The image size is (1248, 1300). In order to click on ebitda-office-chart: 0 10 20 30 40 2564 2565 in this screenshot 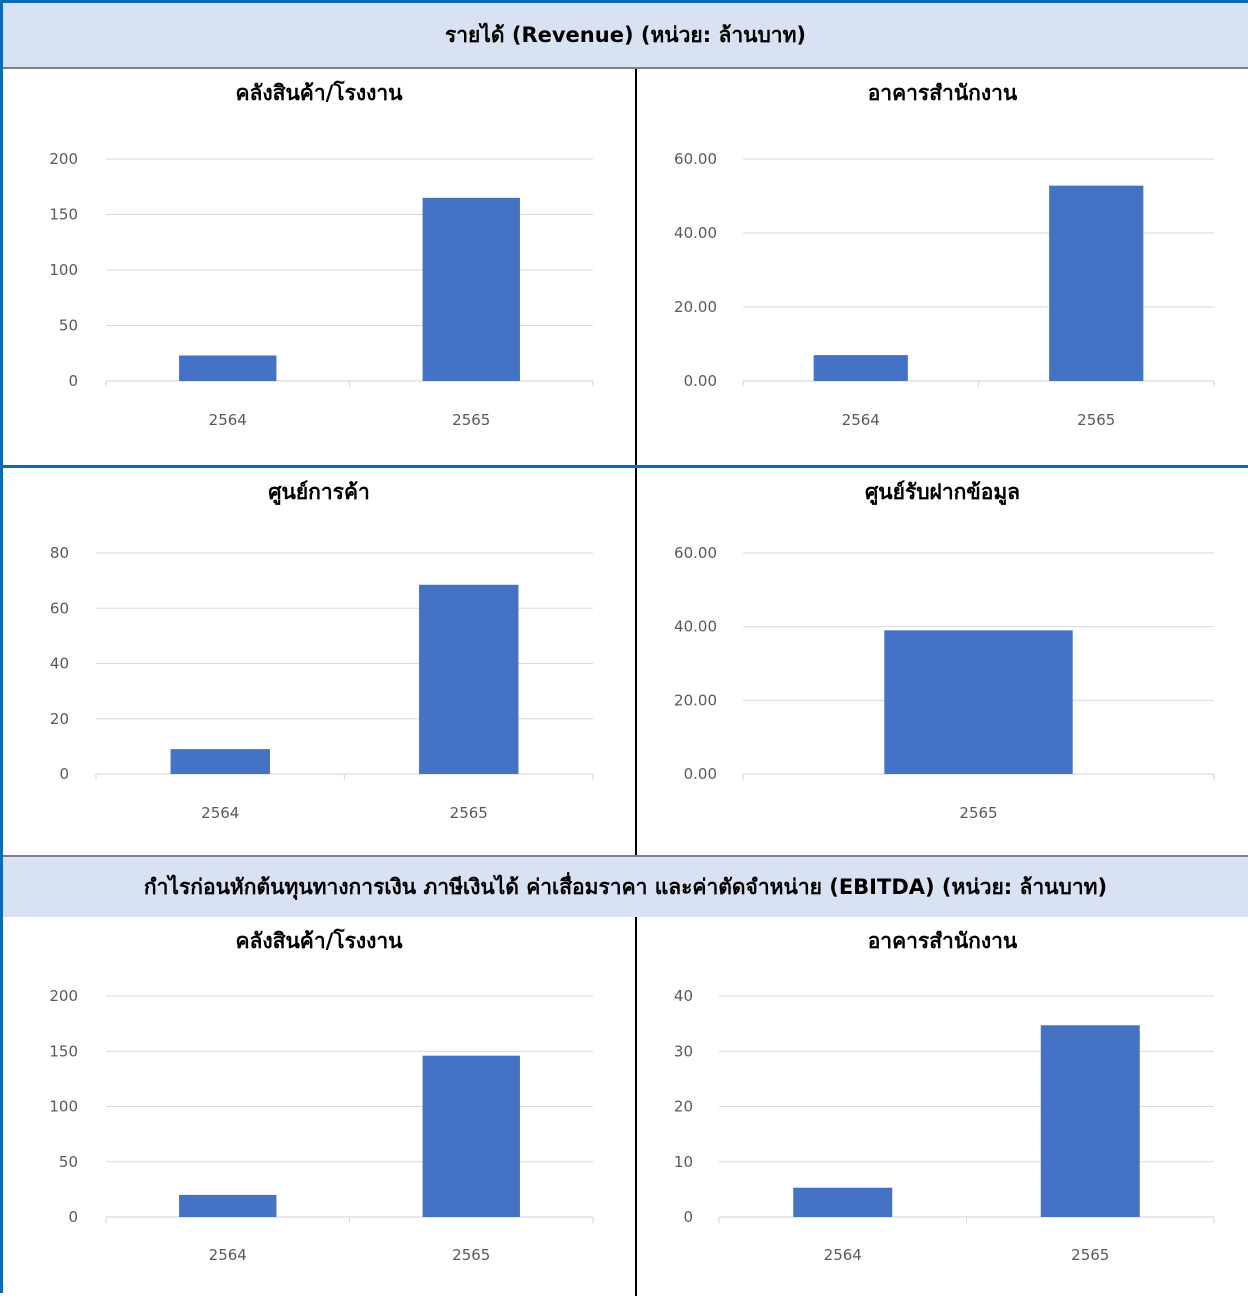, I will do `click(944, 1125)`.